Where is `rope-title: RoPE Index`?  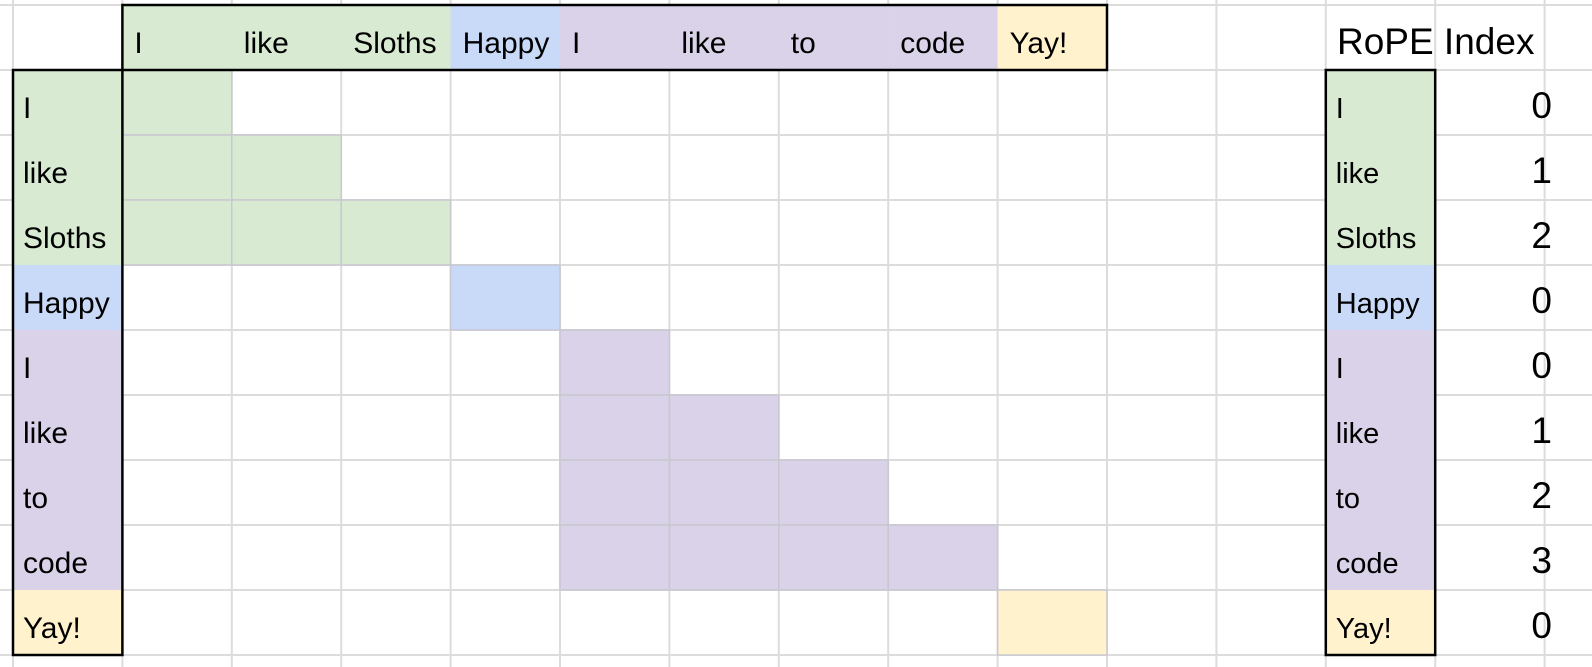
rope-title: RoPE Index is located at coordinates (1436, 41).